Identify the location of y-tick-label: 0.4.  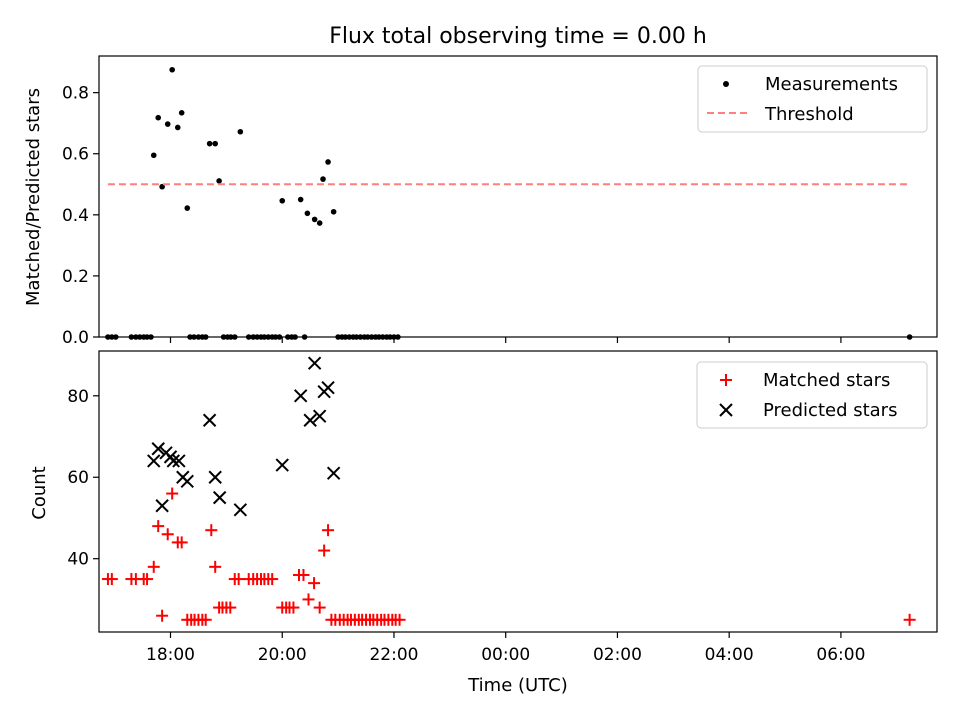
(75, 216).